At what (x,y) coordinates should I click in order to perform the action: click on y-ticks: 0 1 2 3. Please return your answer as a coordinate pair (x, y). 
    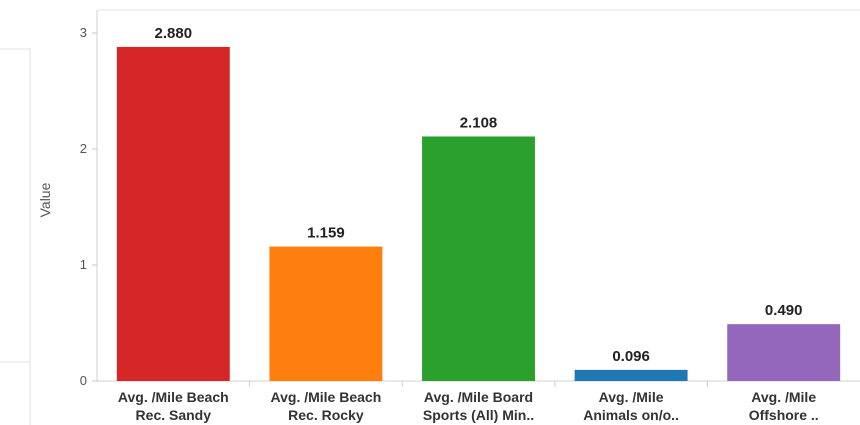
    Looking at the image, I should click on (88, 206).